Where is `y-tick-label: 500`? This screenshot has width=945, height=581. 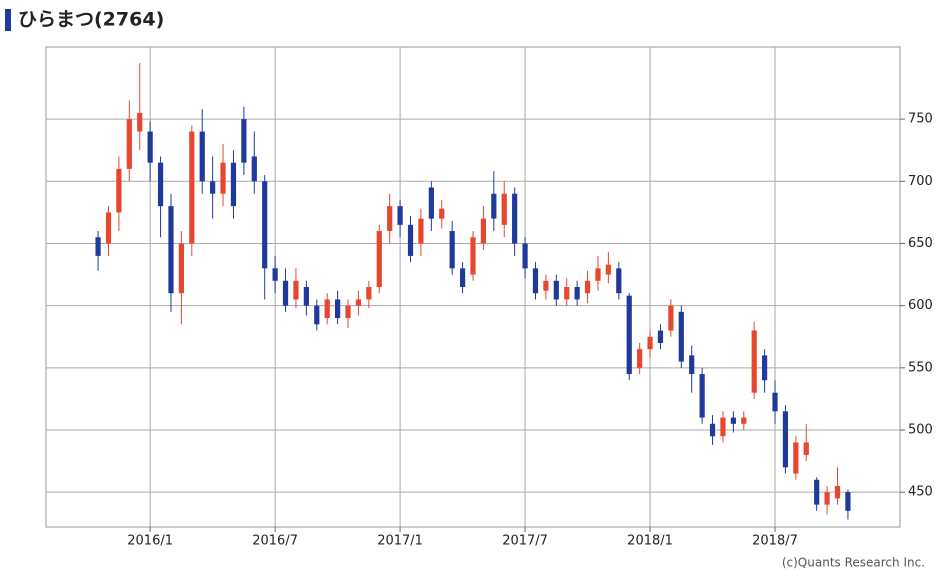
y-tick-label: 500 is located at coordinates (920, 430).